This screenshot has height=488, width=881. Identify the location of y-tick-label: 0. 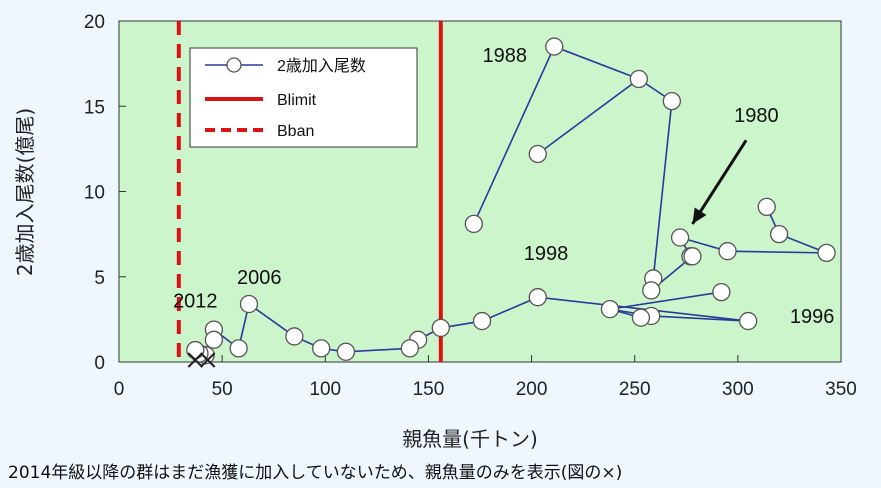
(99, 363).